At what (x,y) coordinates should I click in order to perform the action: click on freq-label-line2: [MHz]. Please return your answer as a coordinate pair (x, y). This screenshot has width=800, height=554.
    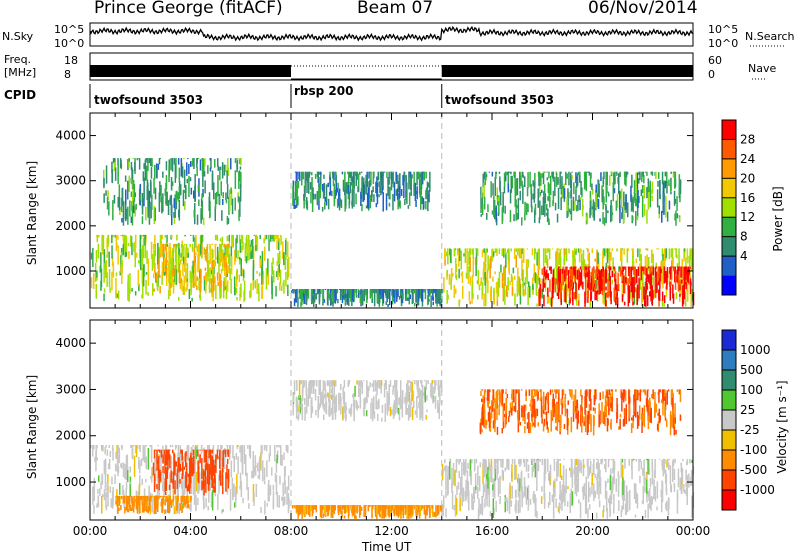
    Looking at the image, I should click on (20, 72).